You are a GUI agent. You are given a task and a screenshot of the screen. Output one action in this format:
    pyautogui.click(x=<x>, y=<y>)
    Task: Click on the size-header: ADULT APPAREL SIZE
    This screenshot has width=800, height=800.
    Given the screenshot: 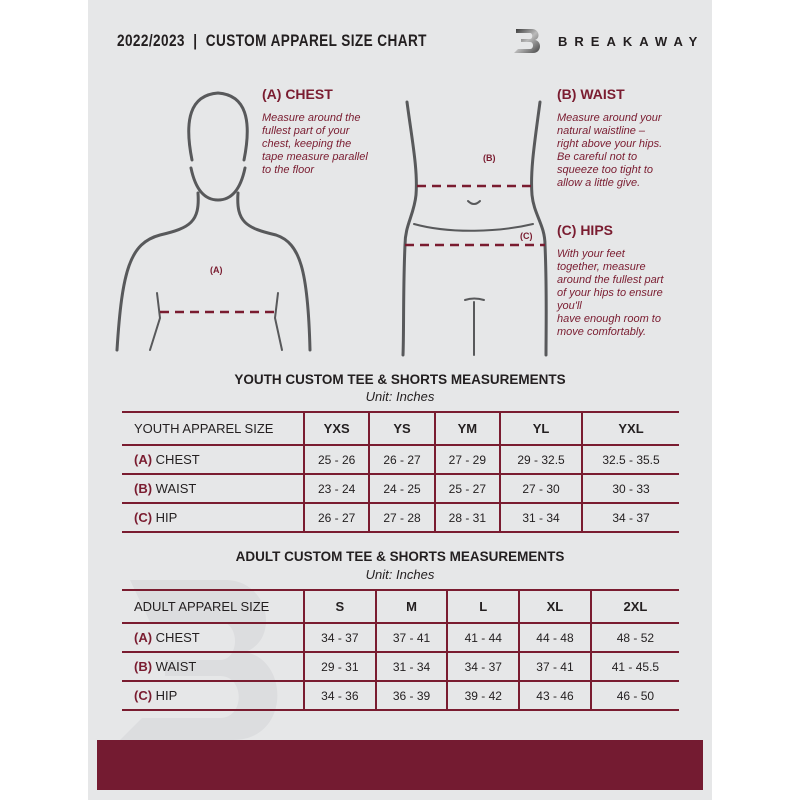 What is the action you would take?
    pyautogui.click(x=213, y=606)
    